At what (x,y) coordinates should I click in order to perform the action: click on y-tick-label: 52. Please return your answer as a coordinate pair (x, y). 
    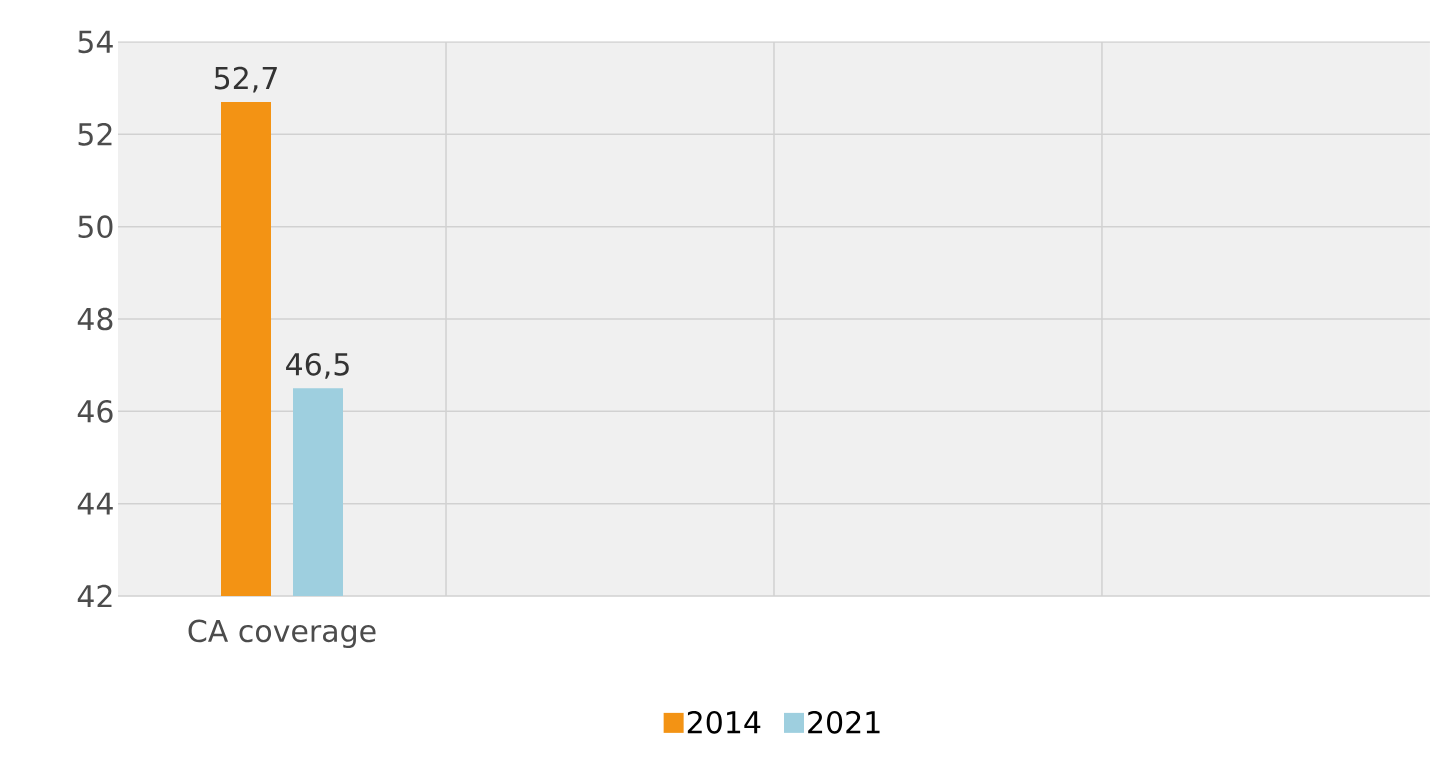
    Looking at the image, I should click on (95, 134).